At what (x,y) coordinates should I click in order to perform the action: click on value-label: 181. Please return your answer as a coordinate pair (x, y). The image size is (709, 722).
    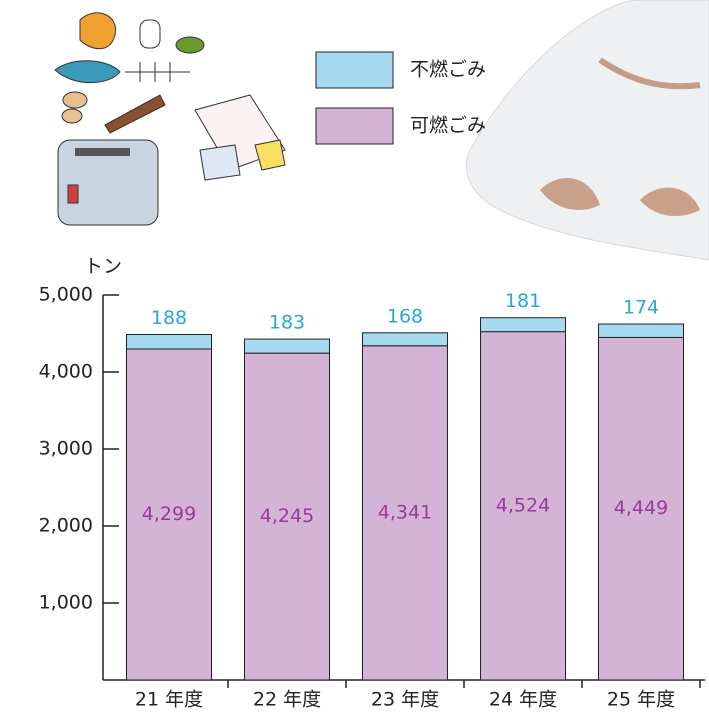
    Looking at the image, I should click on (523, 301).